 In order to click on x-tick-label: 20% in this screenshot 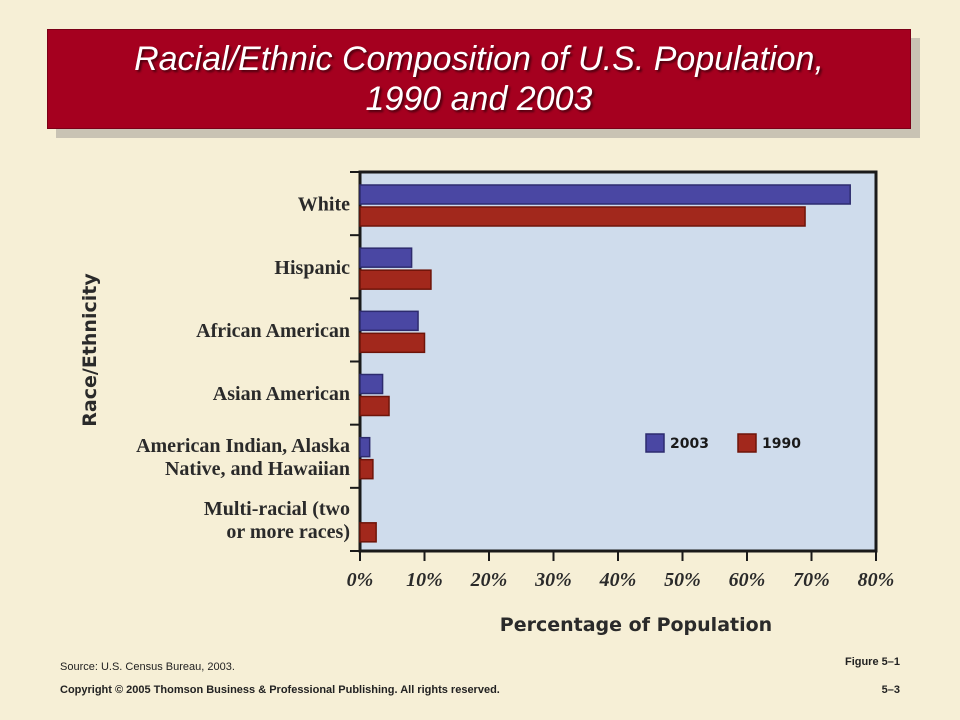, I will do `click(489, 580)`.